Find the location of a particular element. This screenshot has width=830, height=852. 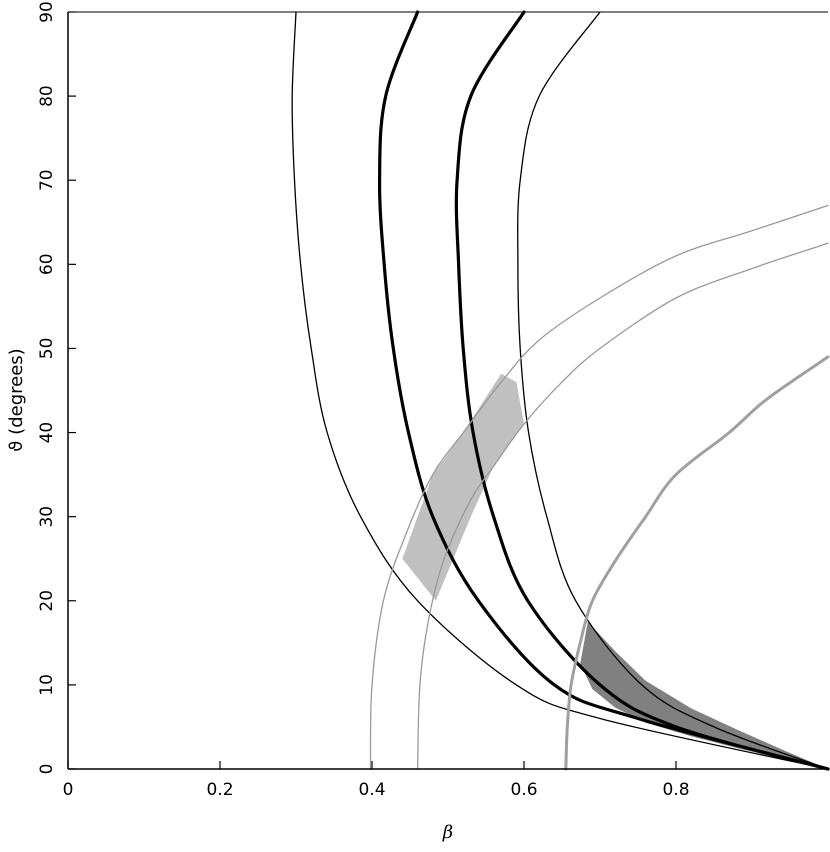

y-tick-label-5: 50 is located at coordinates (47, 349).